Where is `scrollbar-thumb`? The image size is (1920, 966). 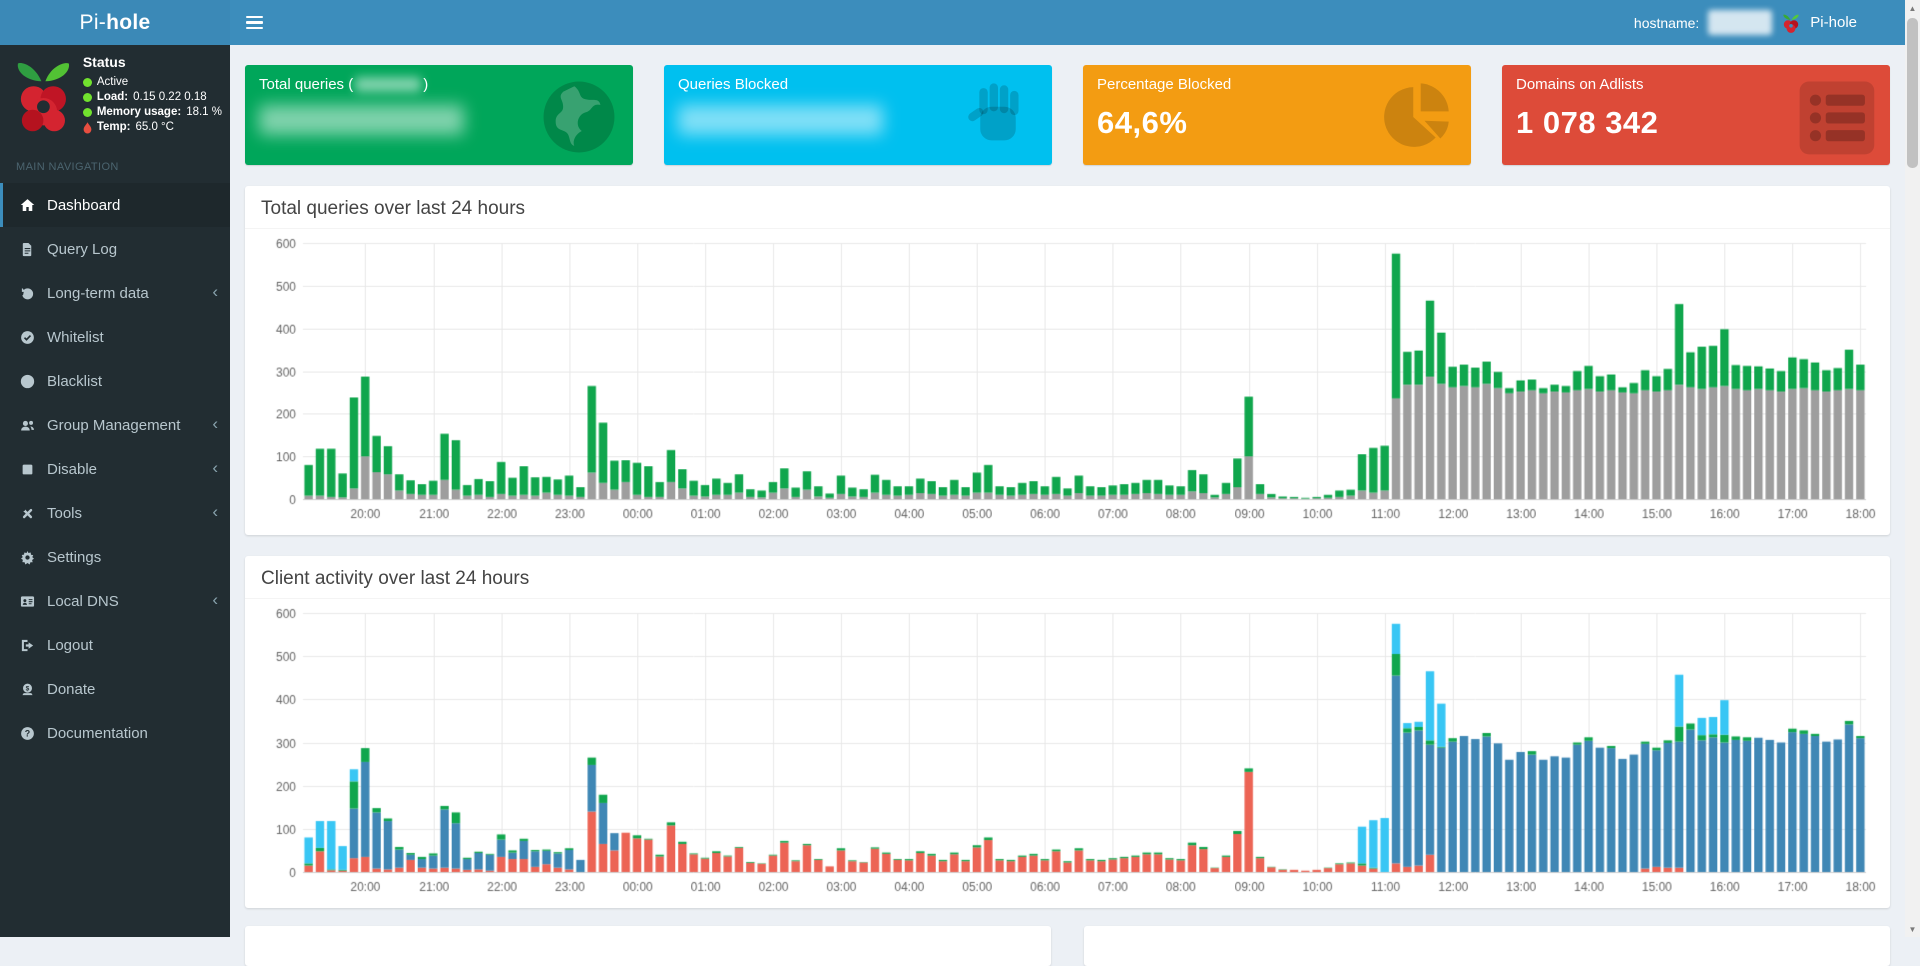
scrollbar-thumb is located at coordinates (1912, 93).